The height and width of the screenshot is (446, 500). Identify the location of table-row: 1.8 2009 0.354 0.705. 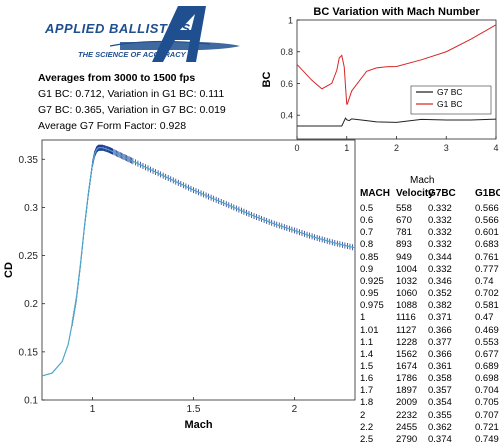
(429, 403).